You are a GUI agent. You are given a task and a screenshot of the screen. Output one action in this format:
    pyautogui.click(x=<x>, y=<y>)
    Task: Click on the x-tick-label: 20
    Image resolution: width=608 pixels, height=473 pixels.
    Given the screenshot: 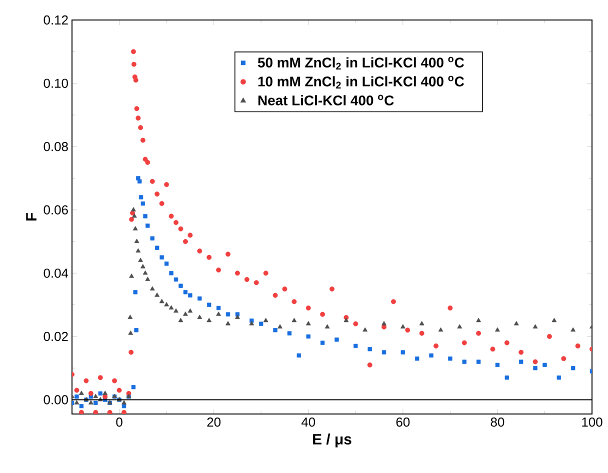 What is the action you would take?
    pyautogui.click(x=214, y=422)
    